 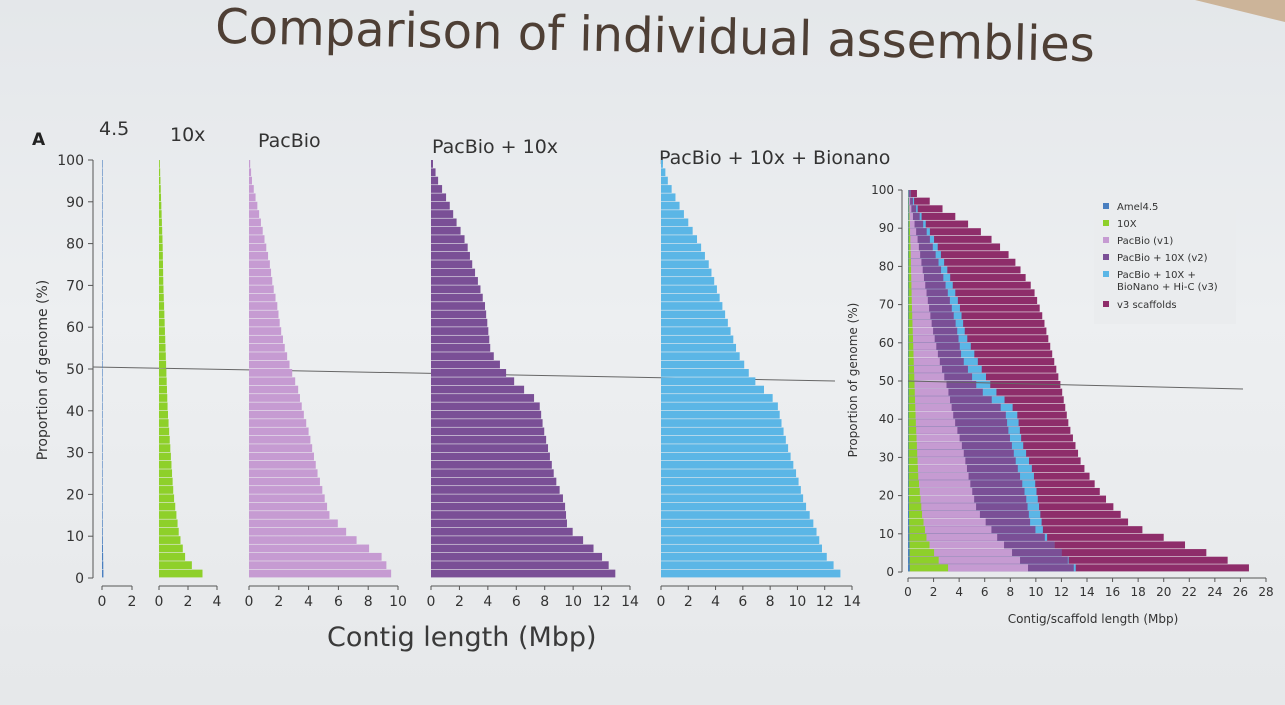 What do you see at coordinates (798, 602) in the screenshot?
I see `panel-4-x-tick-label: 10` at bounding box center [798, 602].